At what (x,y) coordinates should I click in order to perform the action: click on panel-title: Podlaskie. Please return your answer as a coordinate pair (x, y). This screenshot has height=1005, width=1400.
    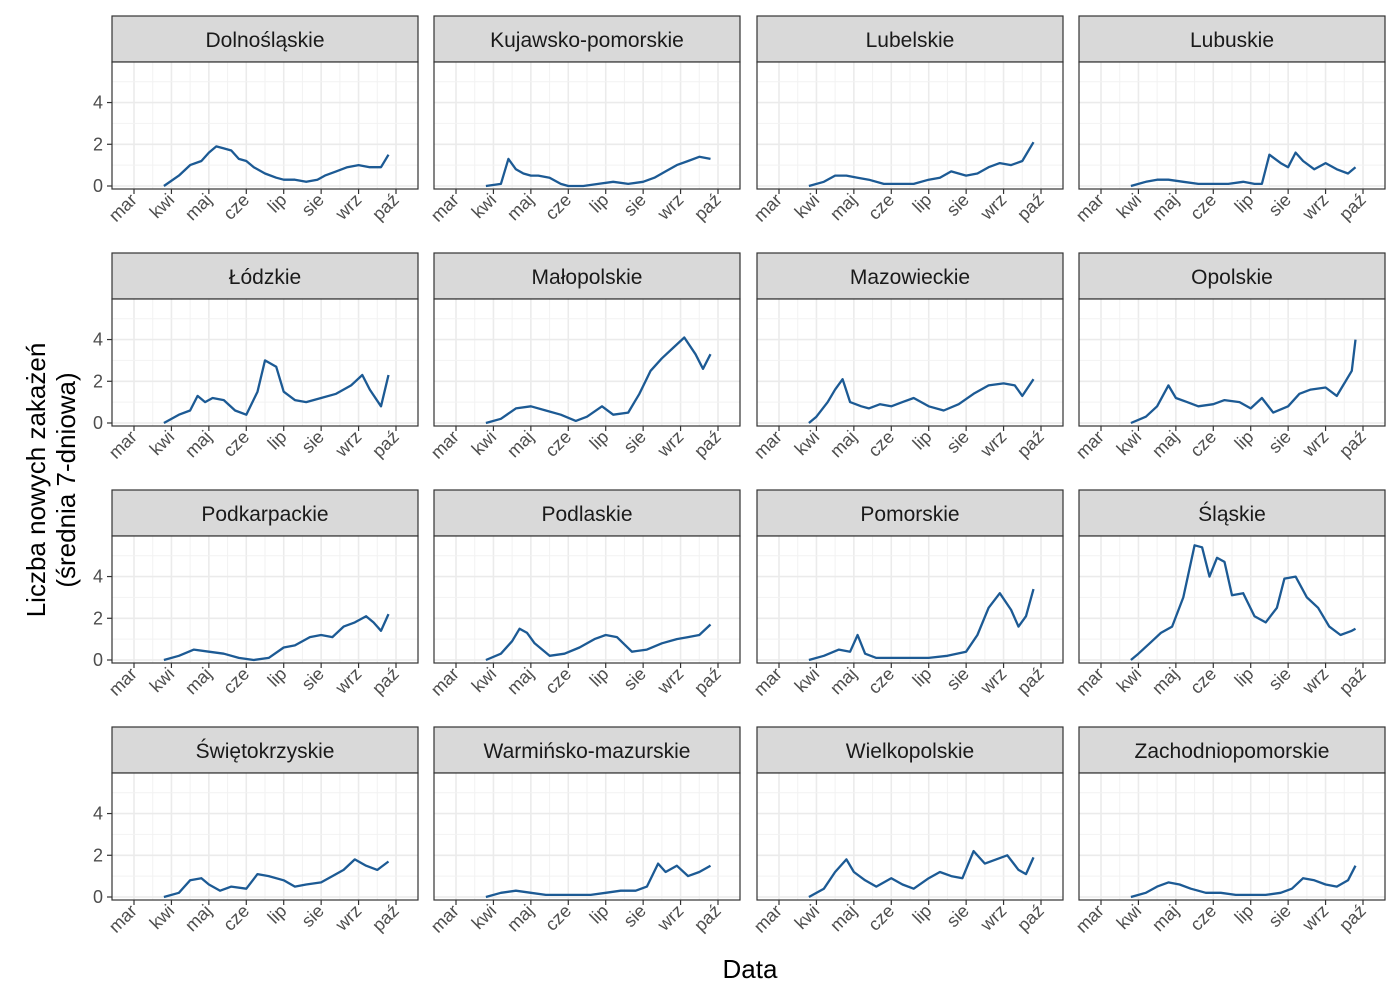
    Looking at the image, I should click on (586, 514).